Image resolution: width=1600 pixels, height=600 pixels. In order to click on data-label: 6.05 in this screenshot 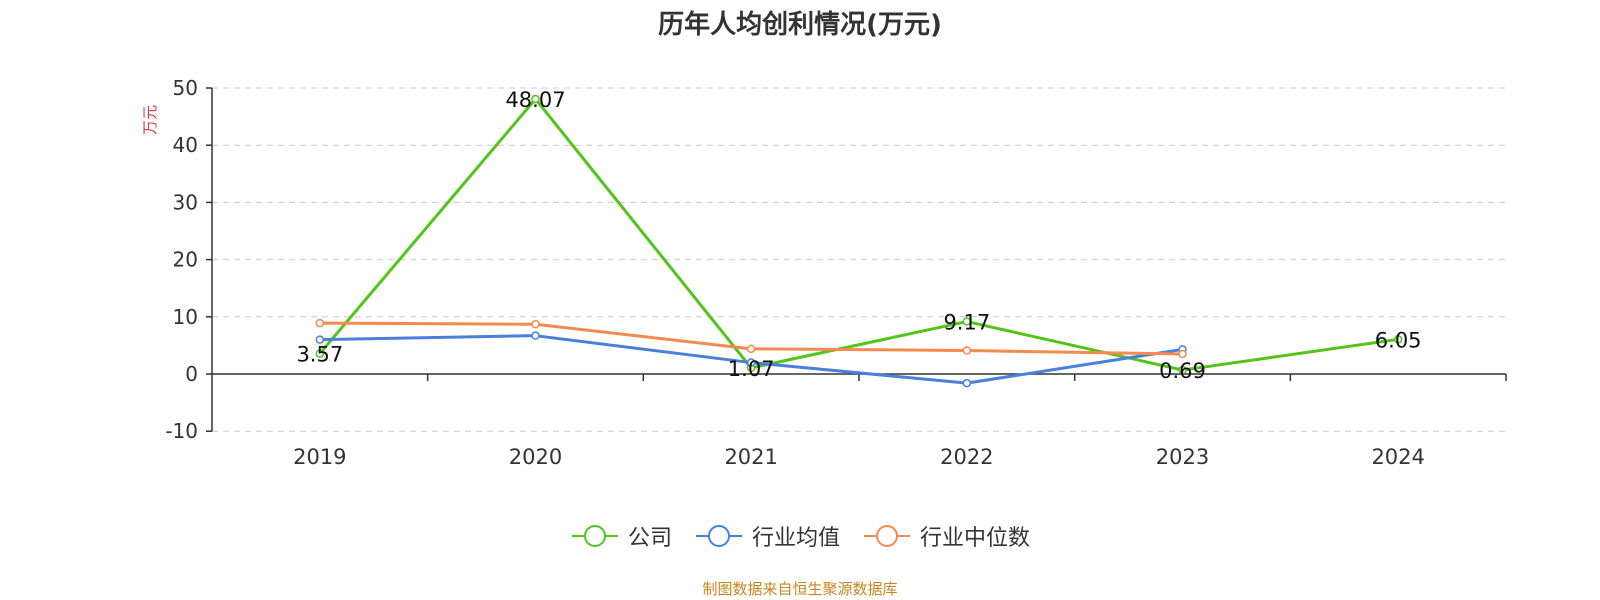, I will do `click(1398, 340)`.